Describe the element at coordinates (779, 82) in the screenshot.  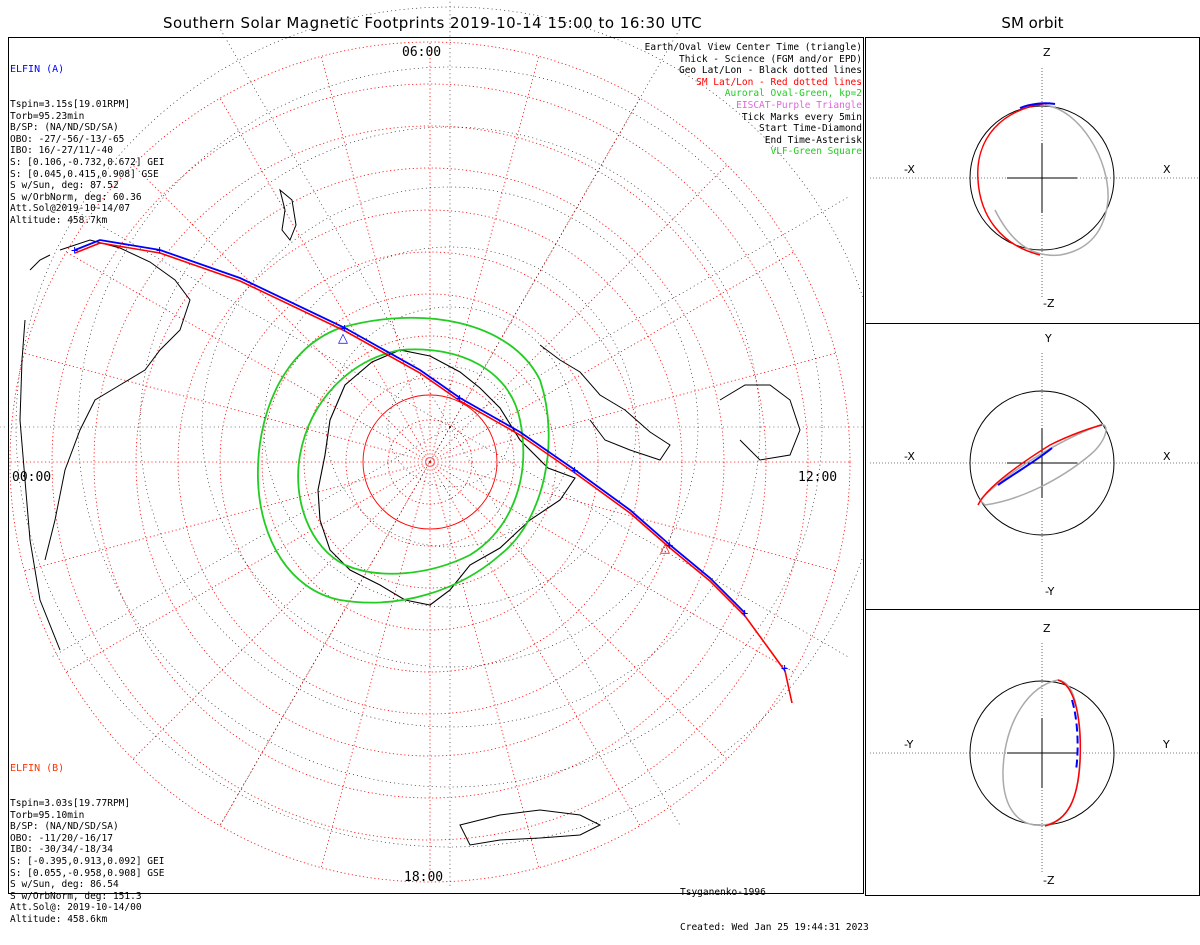
I see `legend-entry: SM Lat/Lon - Red dotted lines` at that location.